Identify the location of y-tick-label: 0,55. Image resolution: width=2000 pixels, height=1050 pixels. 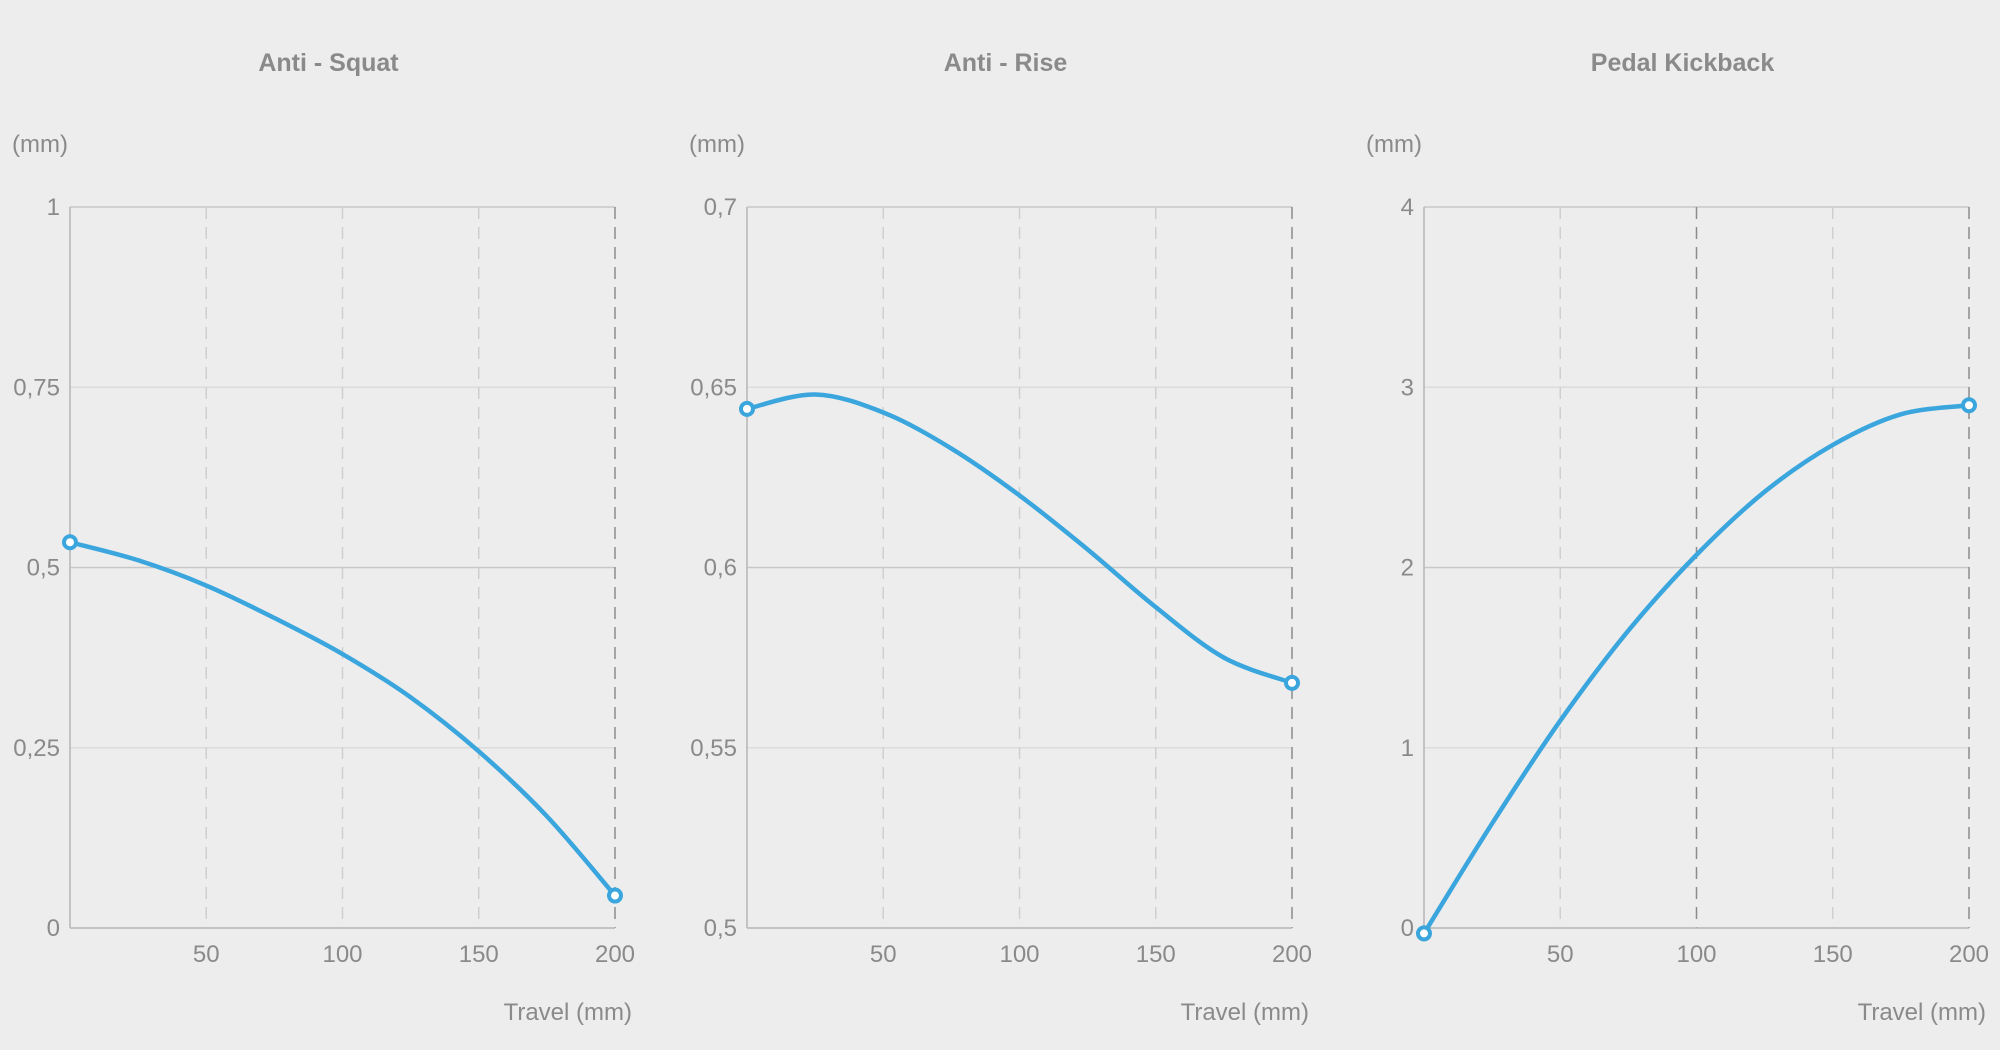
(713, 748).